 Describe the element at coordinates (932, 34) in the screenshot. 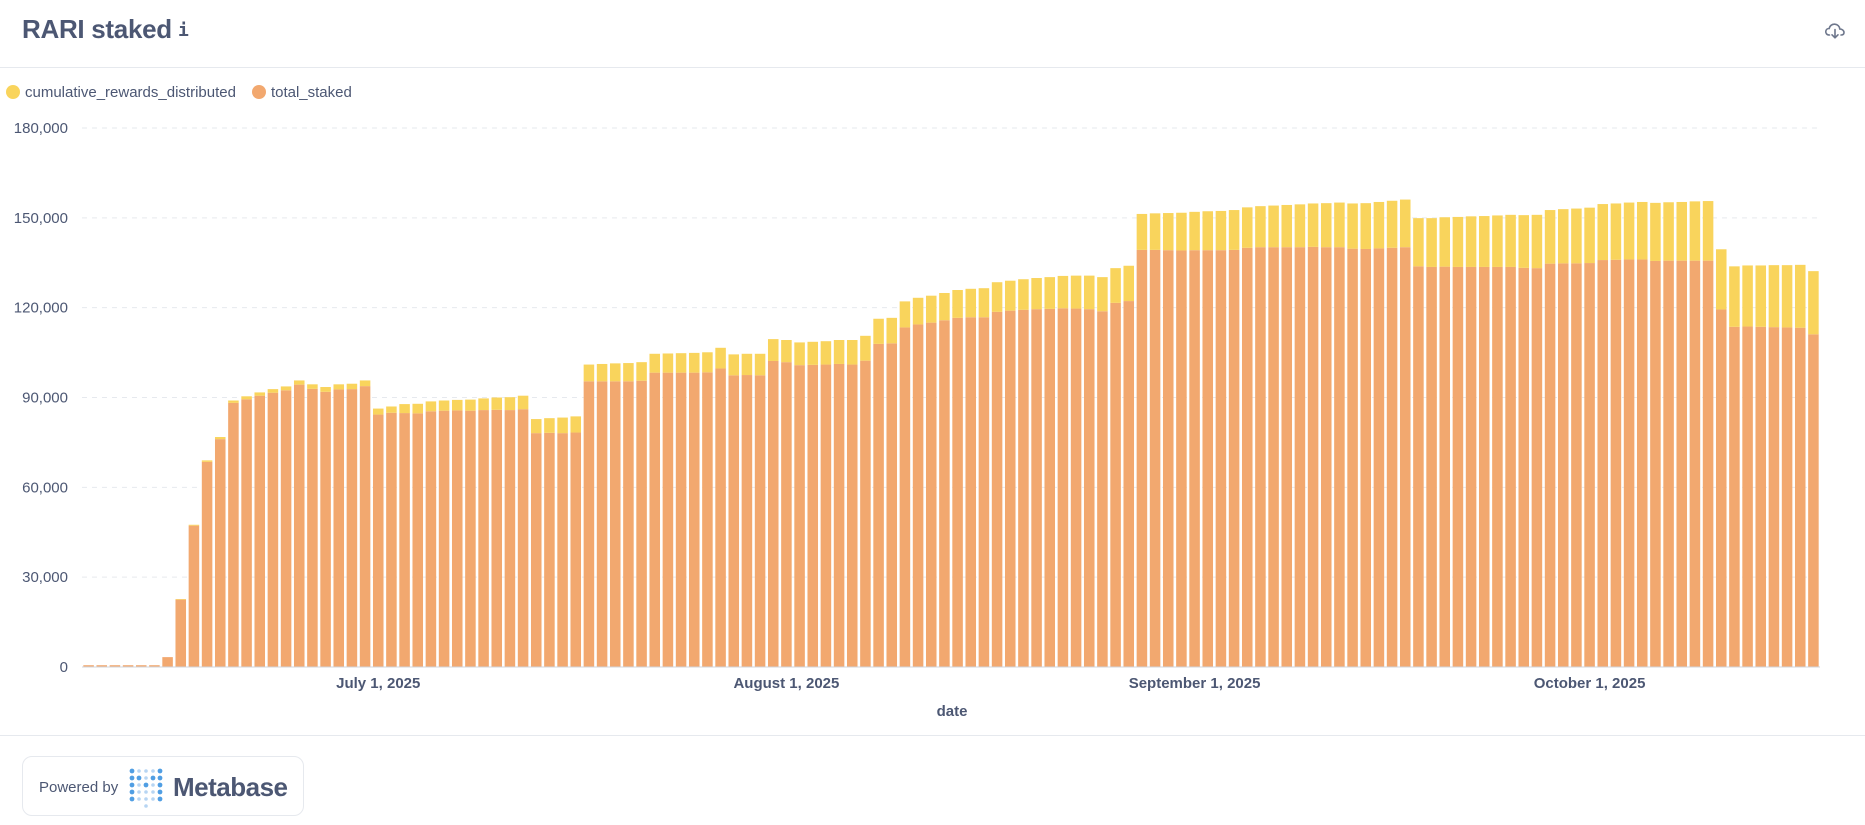

I see `chart-header: RARI staked i` at that location.